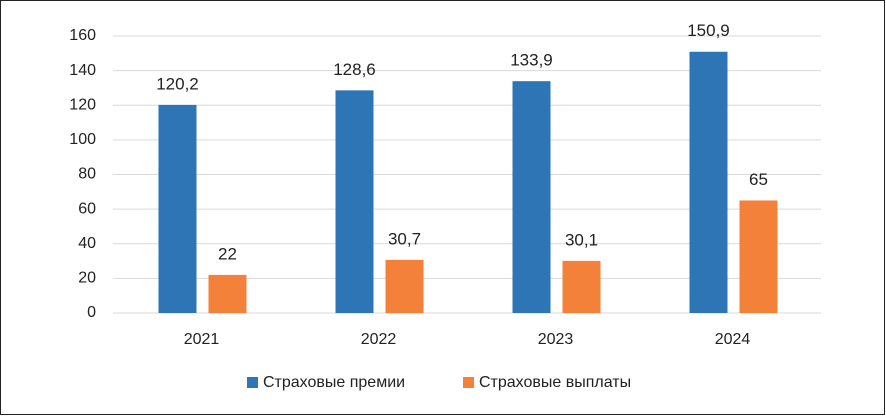 The image size is (886, 416). What do you see at coordinates (91, 312) in the screenshot?
I see `y-tick-label: 0` at bounding box center [91, 312].